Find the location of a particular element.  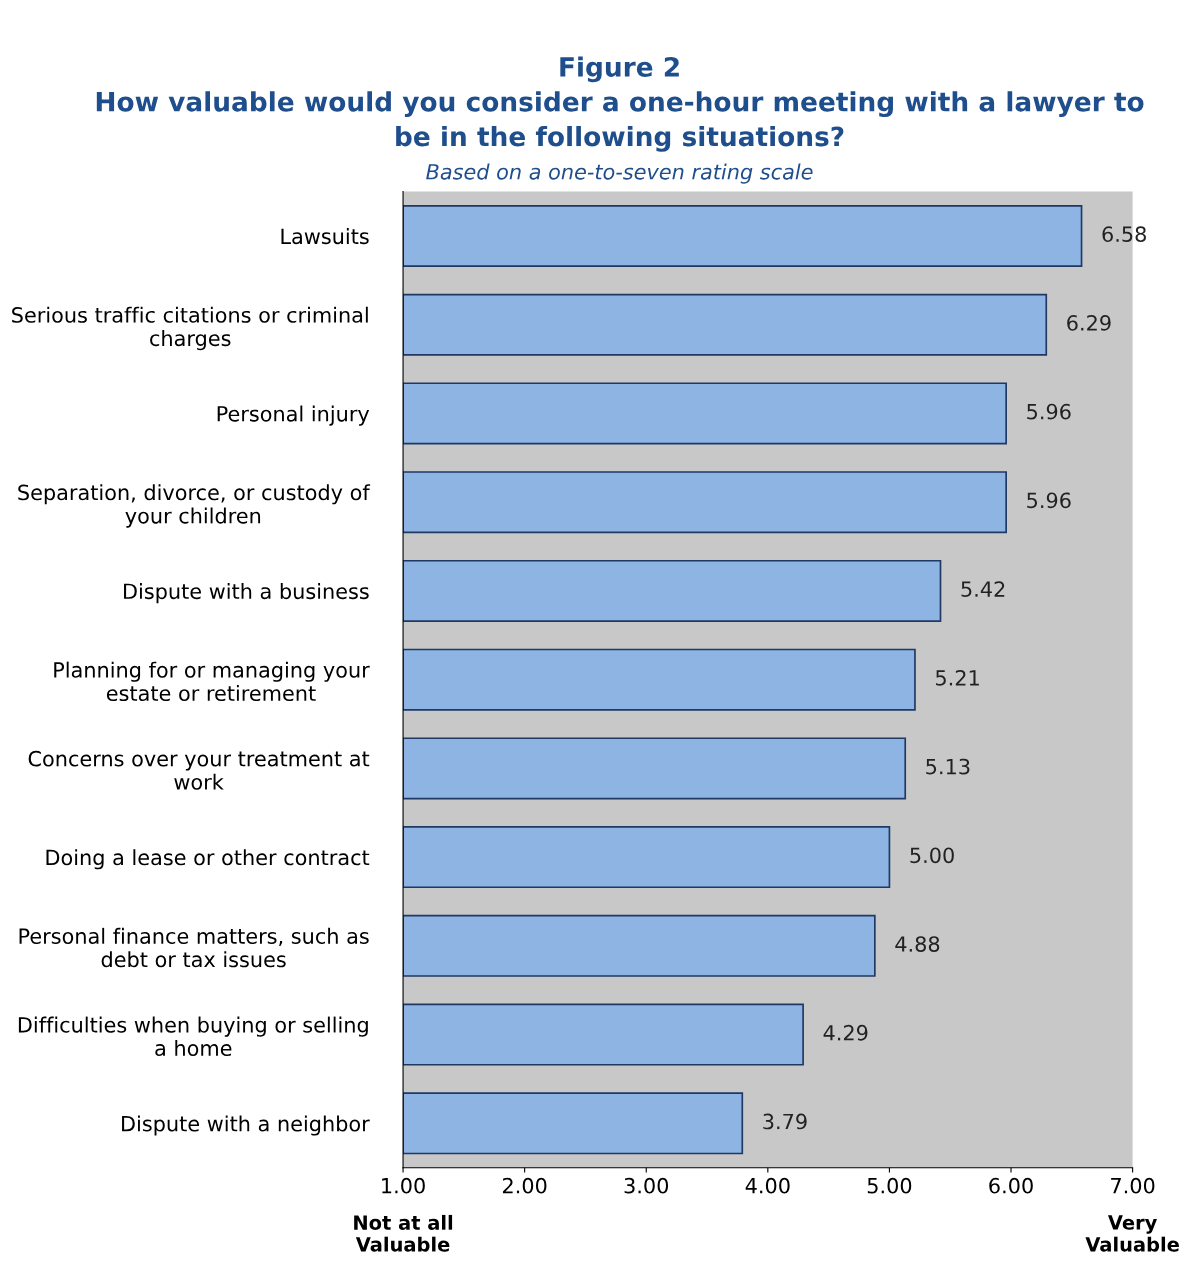

x-tick-label: 4.00 is located at coordinates (767, 1185).